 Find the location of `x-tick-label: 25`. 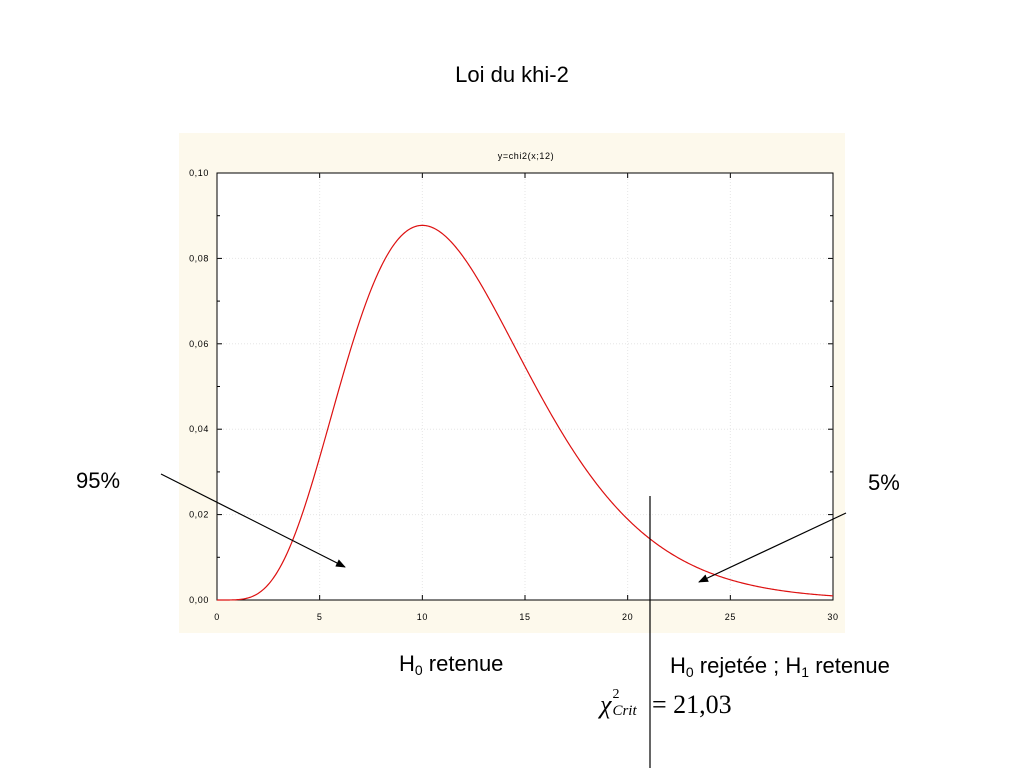

x-tick-label: 25 is located at coordinates (730, 617).